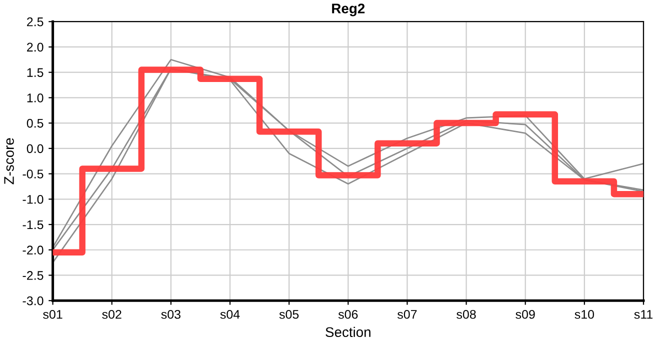  What do you see at coordinates (35, 123) in the screenshot?
I see `y-tick-label: 0.5` at bounding box center [35, 123].